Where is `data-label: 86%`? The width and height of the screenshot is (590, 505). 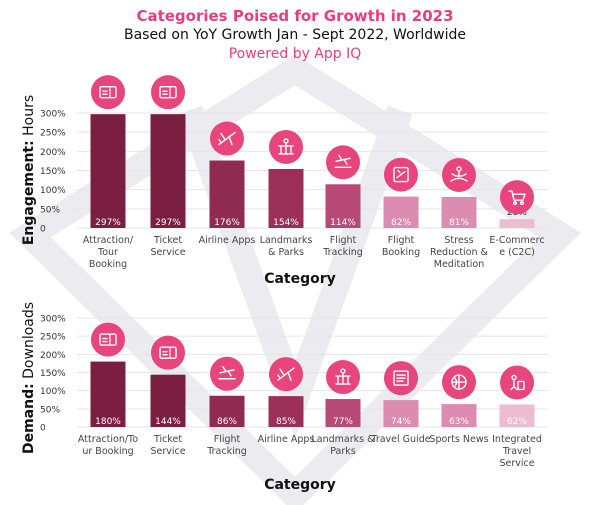 data-label: 86% is located at coordinates (227, 422).